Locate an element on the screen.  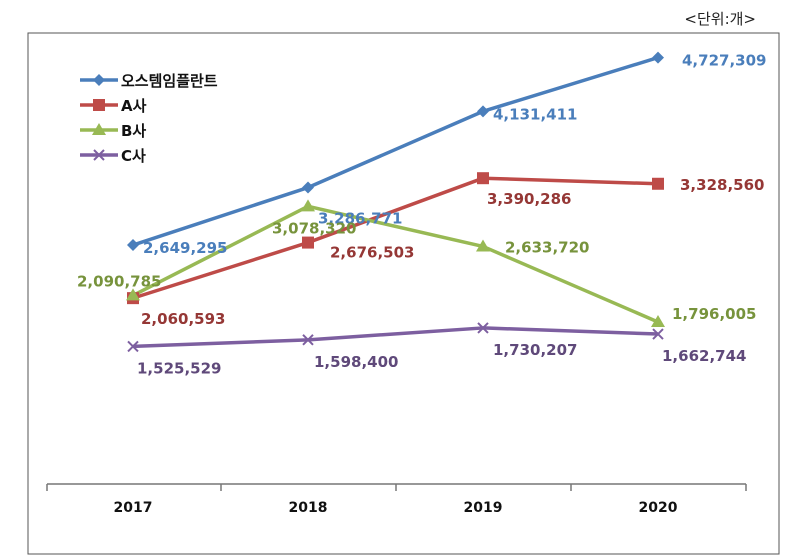
x-tick-label-2019: 2019 is located at coordinates (483, 508).